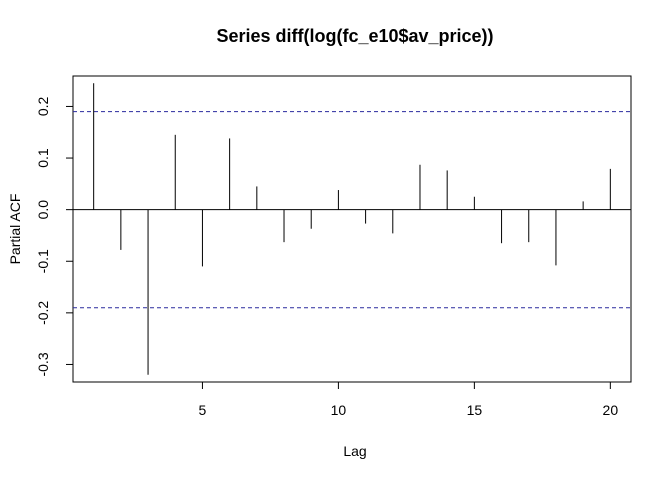 Image resolution: width=672 pixels, height=480 pixels. What do you see at coordinates (43, 261) in the screenshot?
I see `y-tick-label: -0.1` at bounding box center [43, 261].